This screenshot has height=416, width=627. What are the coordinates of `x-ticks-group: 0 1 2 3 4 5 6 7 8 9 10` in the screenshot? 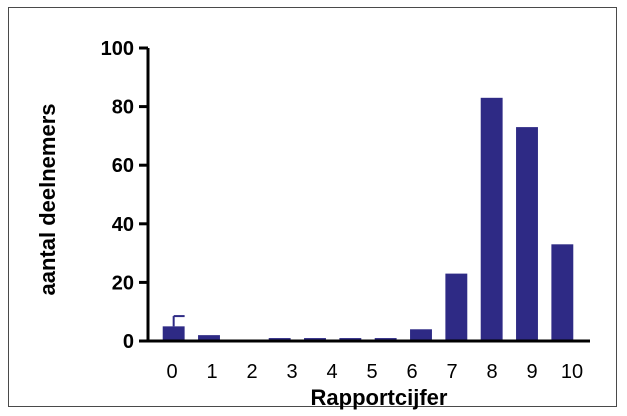 It's located at (374, 372).